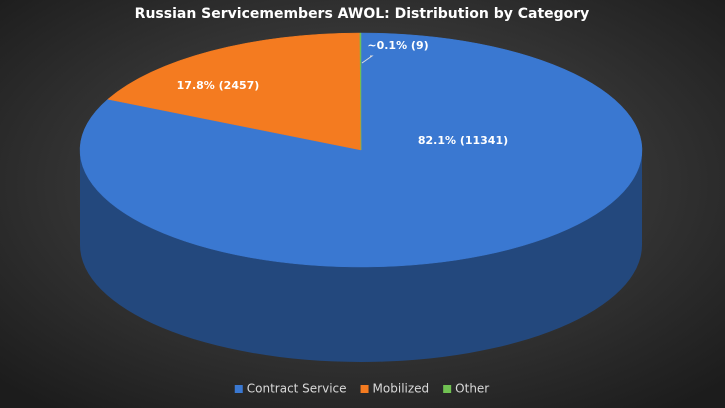 The image size is (725, 408). What do you see at coordinates (218, 85) in the screenshot?
I see `data-label: 17.8% (2457)` at bounding box center [218, 85].